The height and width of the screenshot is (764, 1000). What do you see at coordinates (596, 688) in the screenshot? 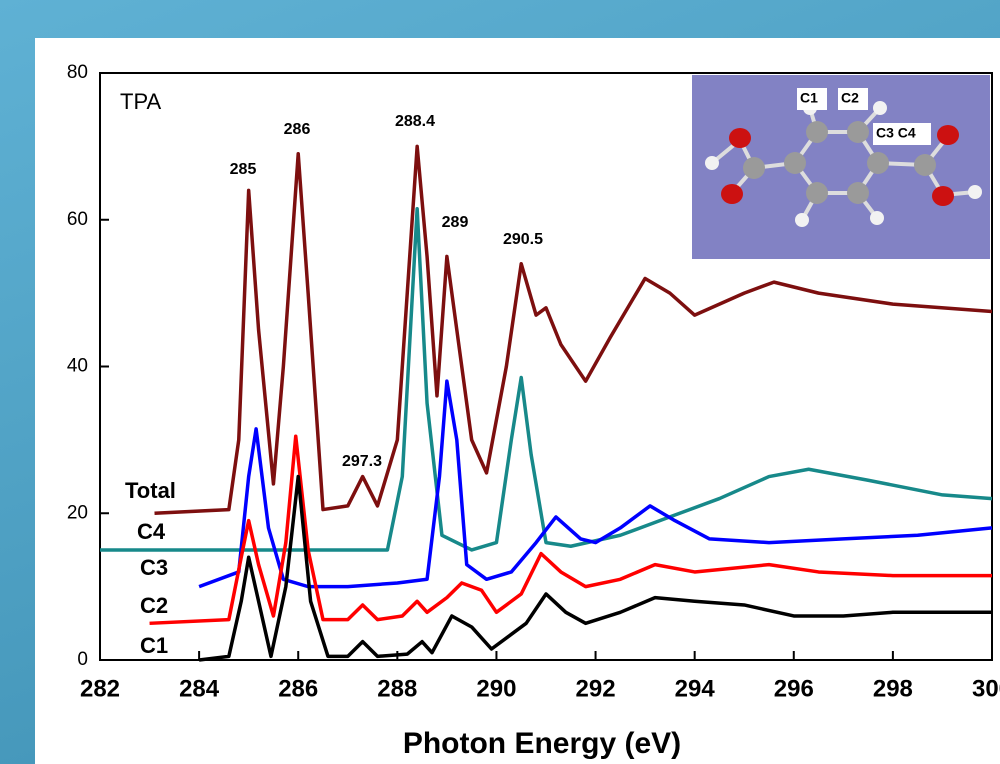
I see `x-tick-label: 292` at bounding box center [596, 688].